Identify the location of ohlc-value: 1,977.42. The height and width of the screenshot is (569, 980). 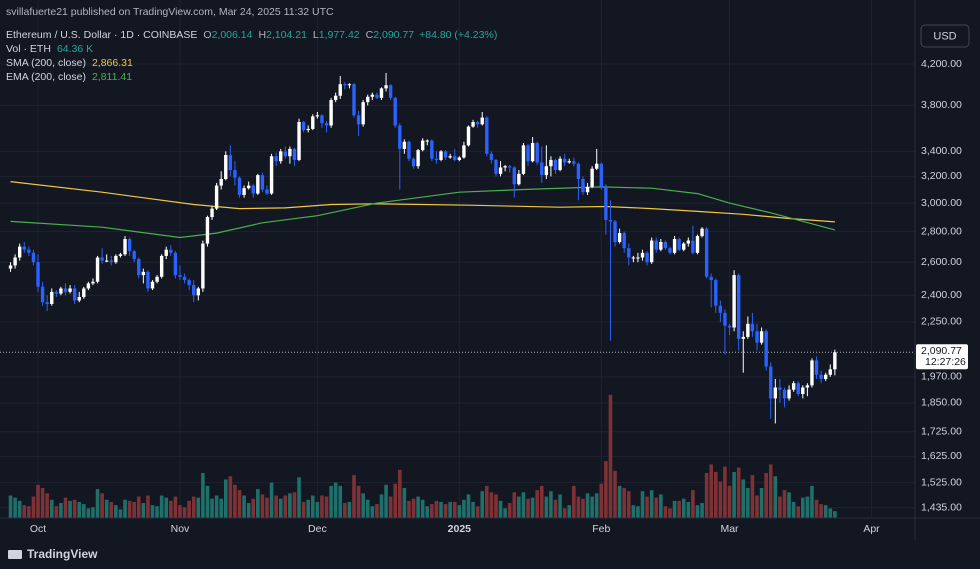
(339, 35).